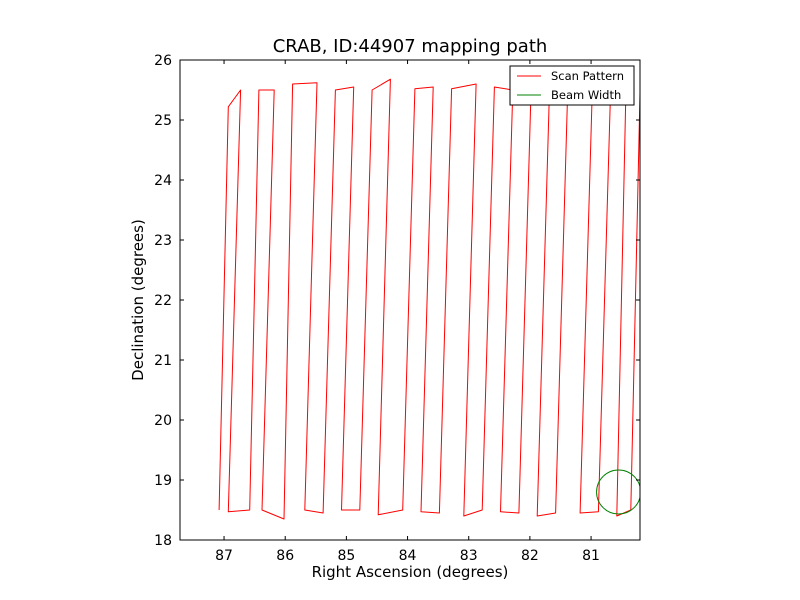 Image resolution: width=800 pixels, height=600 pixels. Describe the element at coordinates (163, 61) in the screenshot. I see `y-tick-label: 26` at that location.